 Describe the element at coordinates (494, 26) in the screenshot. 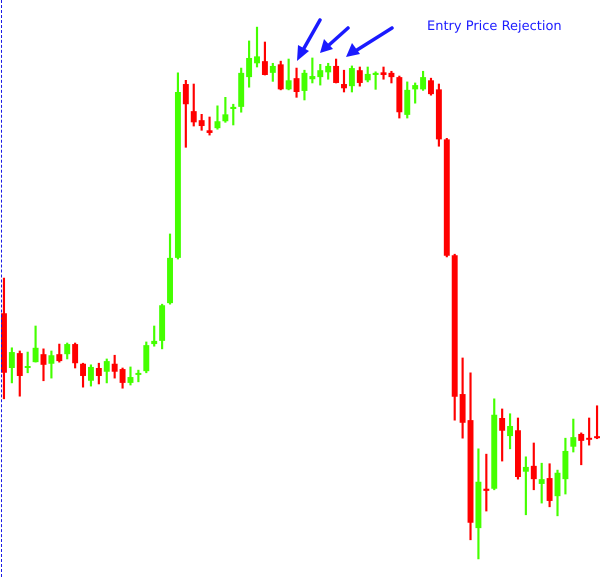

I see `annotation: Entry Price Rejection` at that location.